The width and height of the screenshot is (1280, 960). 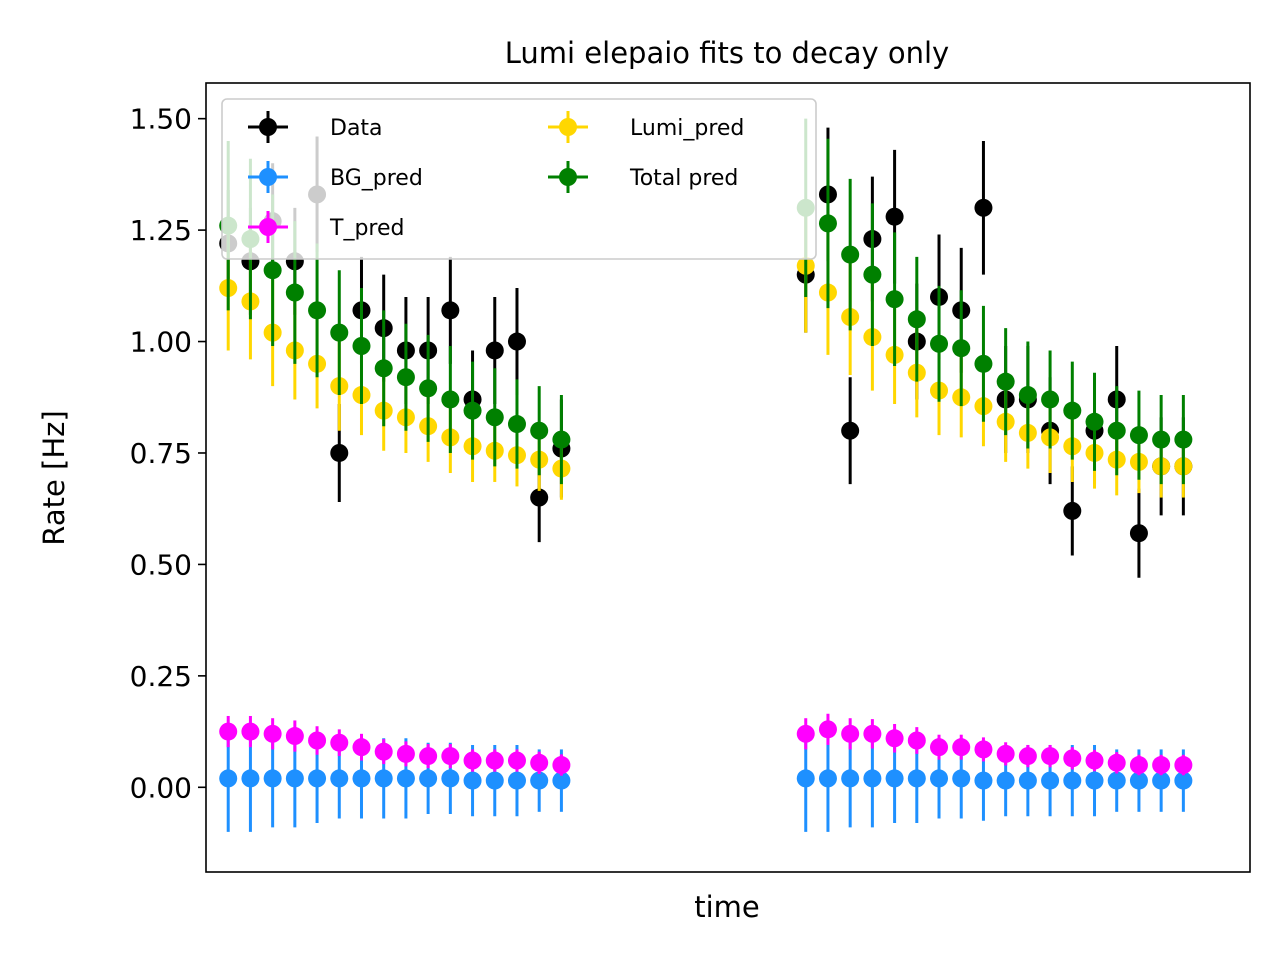 What do you see at coordinates (161, 676) in the screenshot?
I see `y-tick-label: 0.25` at bounding box center [161, 676].